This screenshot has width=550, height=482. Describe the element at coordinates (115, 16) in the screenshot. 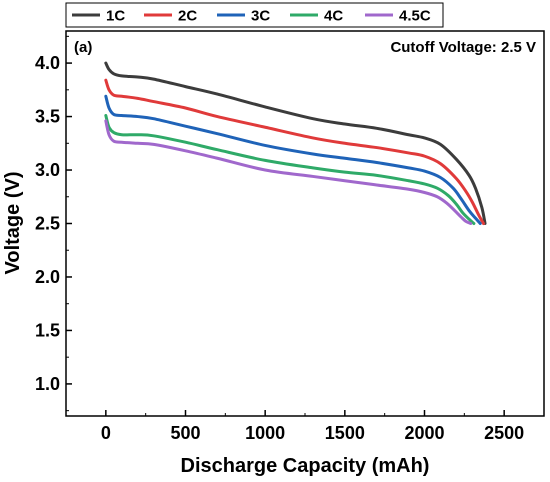

I see `legend-label: 1C` at that location.